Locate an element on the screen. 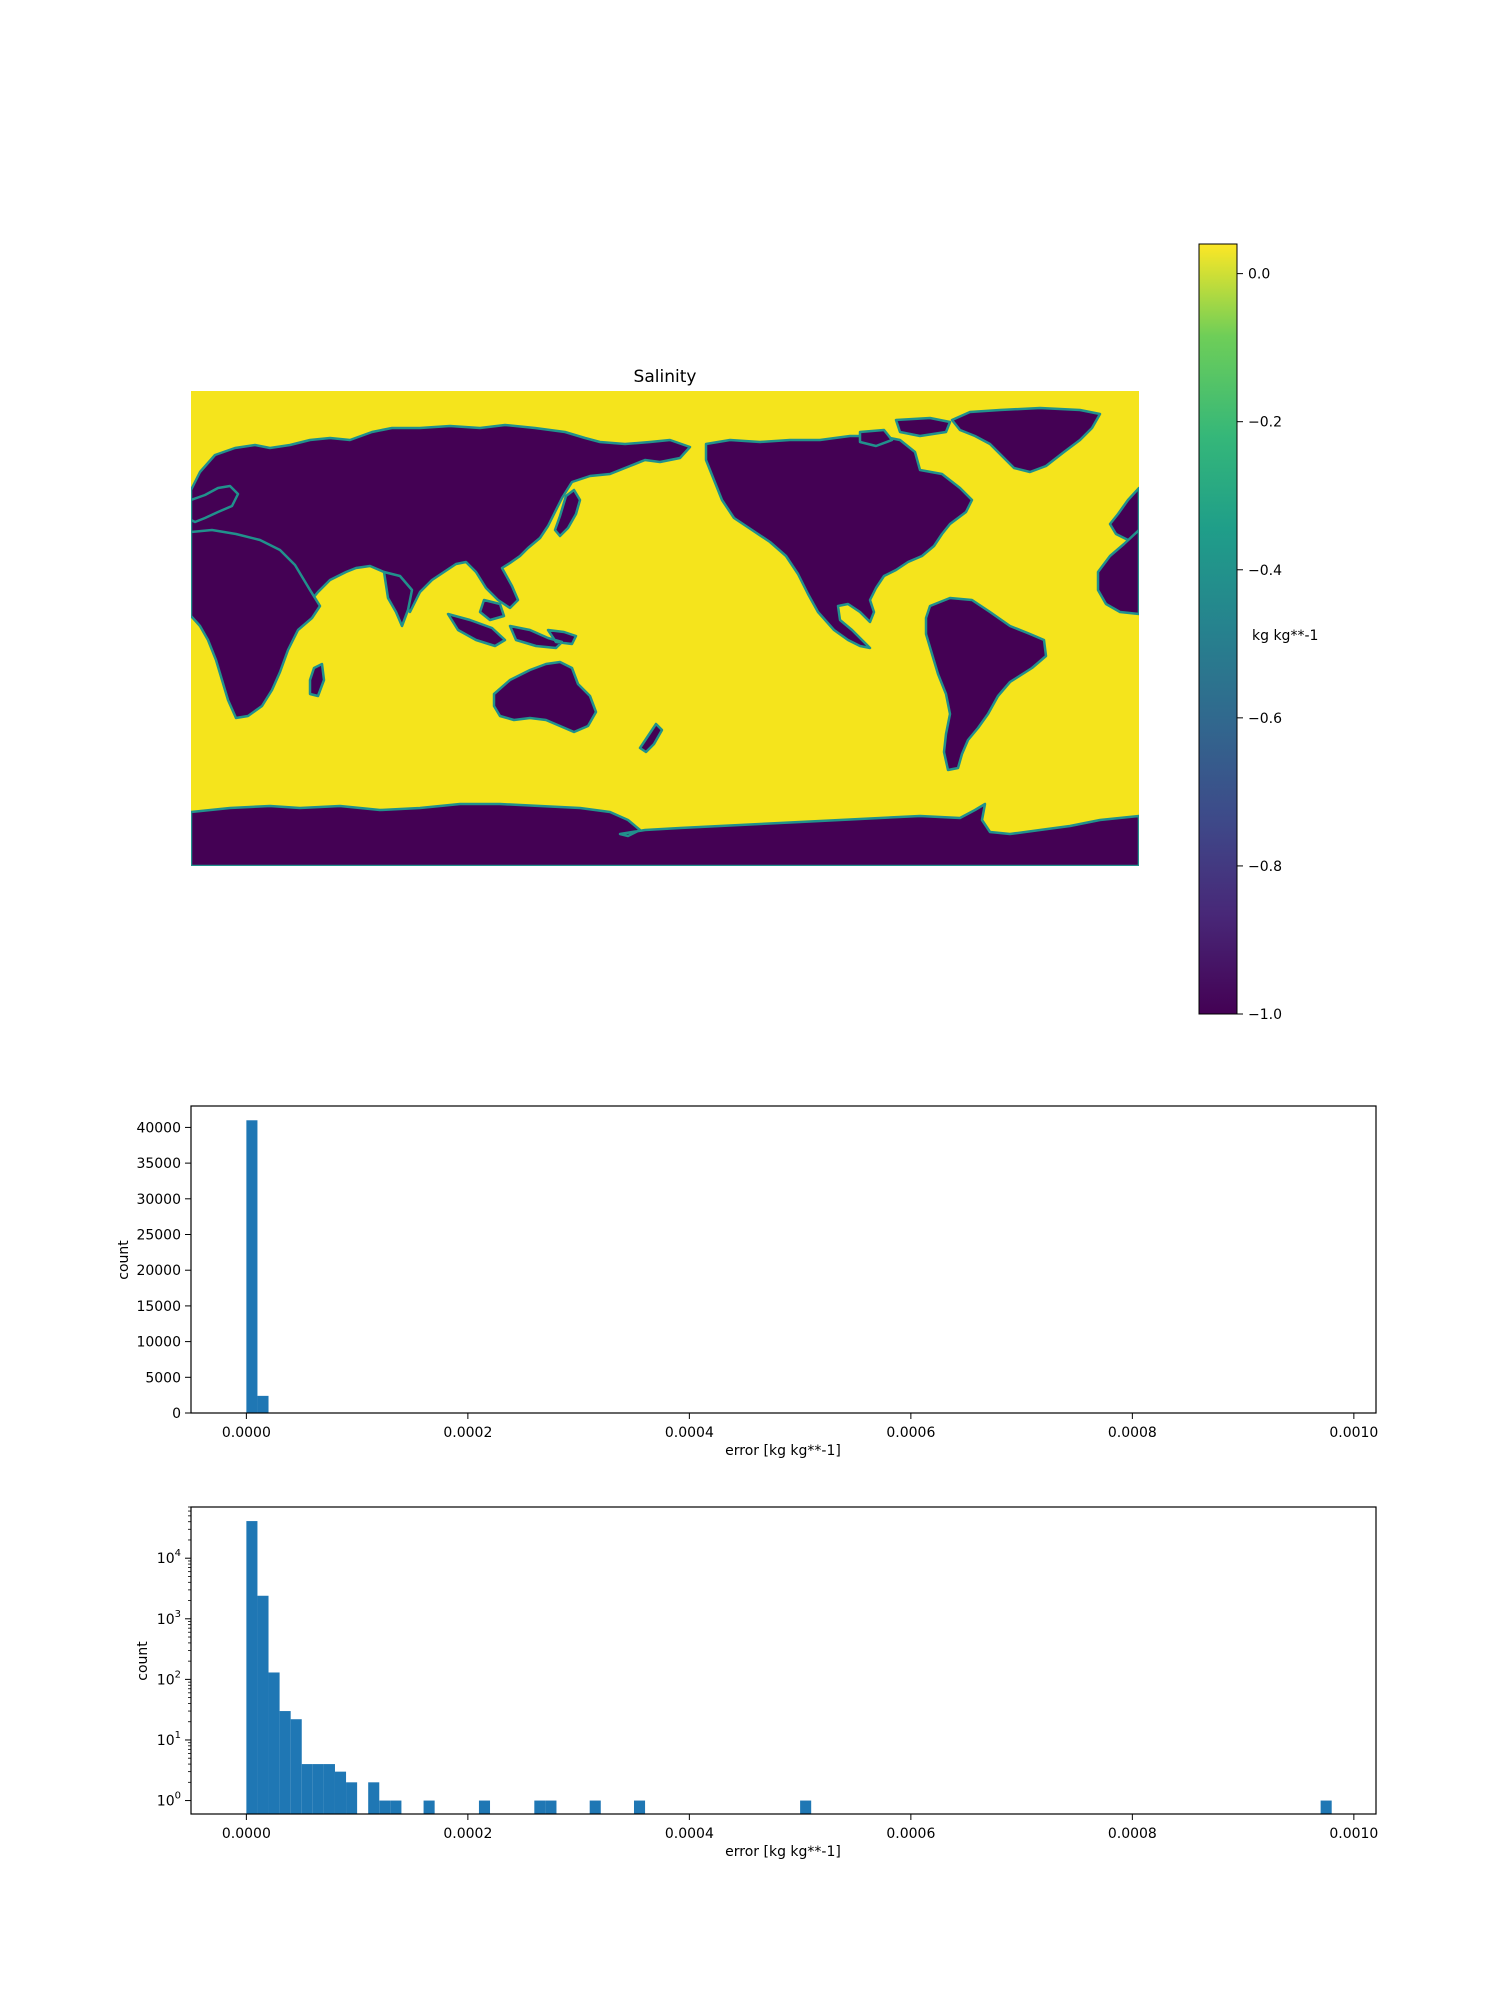 The height and width of the screenshot is (2000, 1500). land-africa-east-edge is located at coordinates (1117, 572).